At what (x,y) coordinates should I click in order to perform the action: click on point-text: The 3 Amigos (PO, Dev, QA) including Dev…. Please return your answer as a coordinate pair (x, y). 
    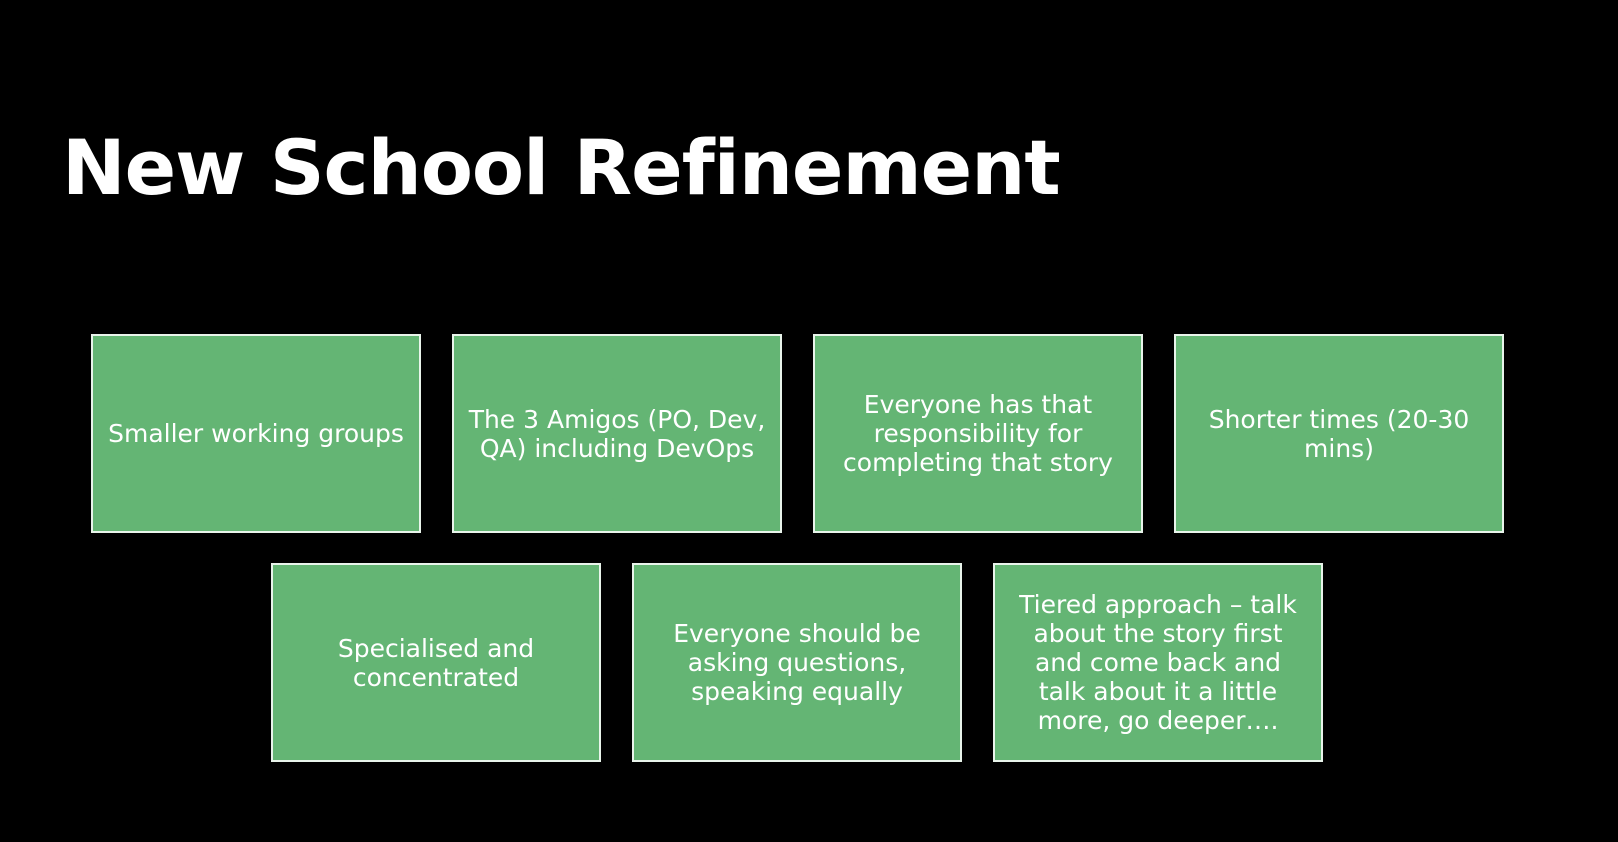
    Looking at the image, I should click on (617, 433).